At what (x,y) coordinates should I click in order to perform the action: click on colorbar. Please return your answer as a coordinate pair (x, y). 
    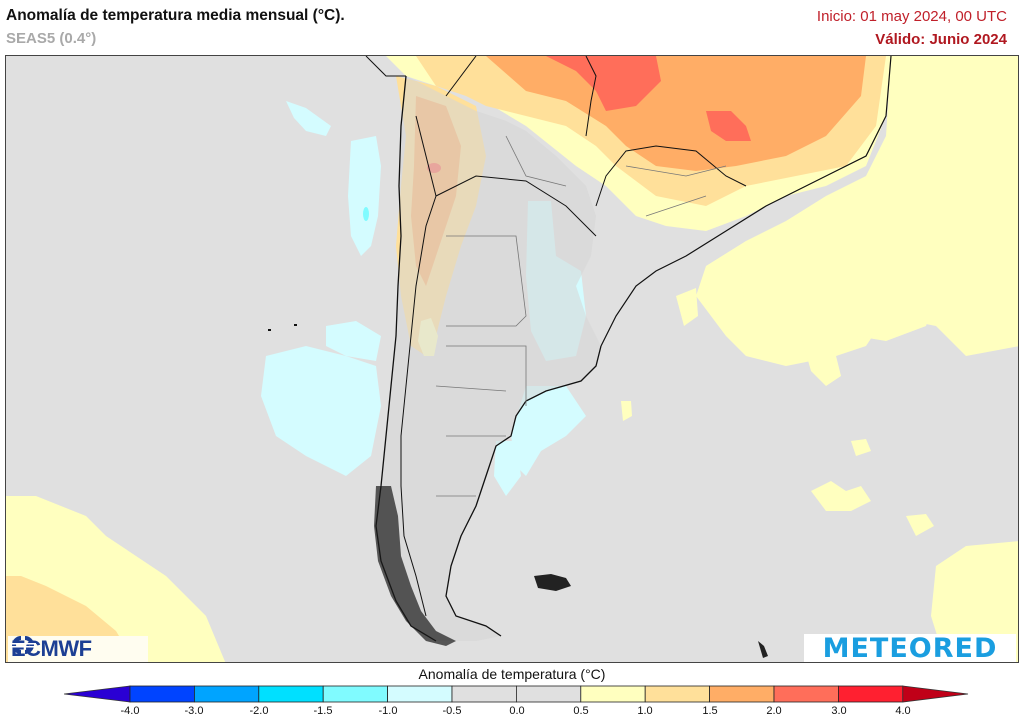
    Looking at the image, I should click on (516, 694).